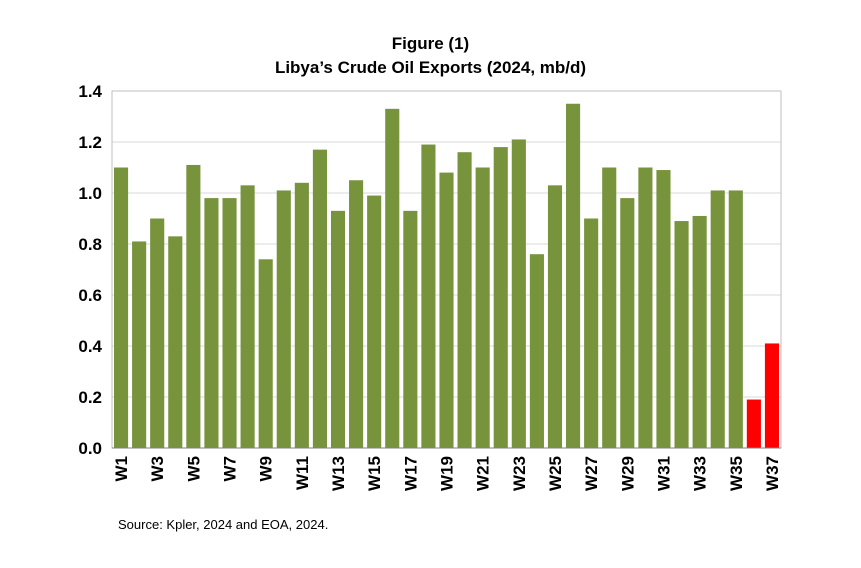 The image size is (861, 568). I want to click on source-note: Source: Kpler, 2024 and EOA, 2024., so click(223, 524).